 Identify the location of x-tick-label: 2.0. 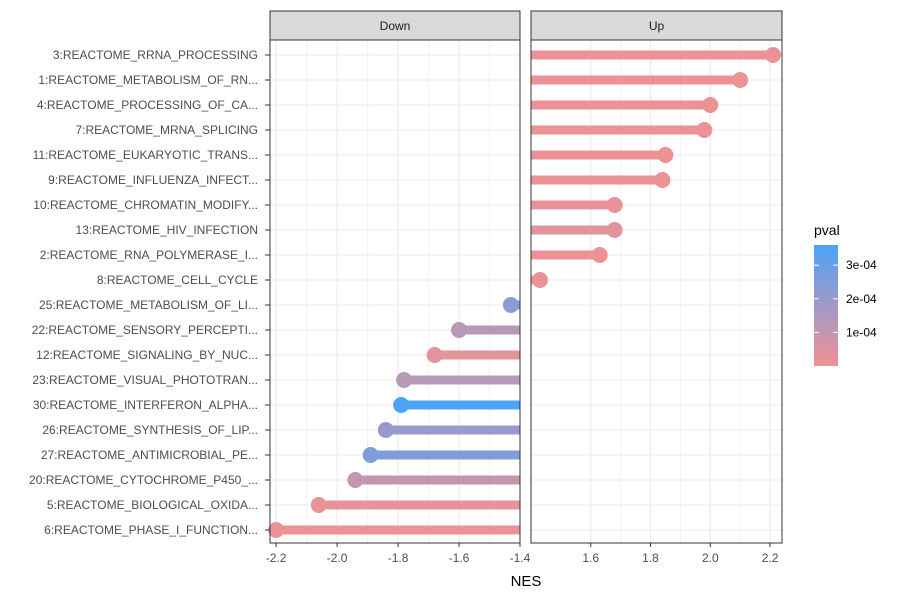
(710, 558).